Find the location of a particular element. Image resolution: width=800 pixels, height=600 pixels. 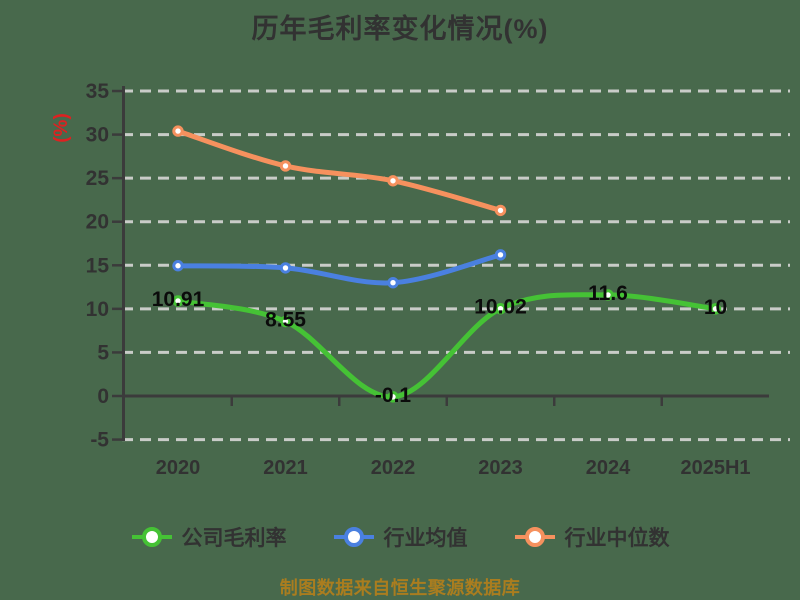

legend-item-company-gross-margin: 公司毛利率 is located at coordinates (209, 537).